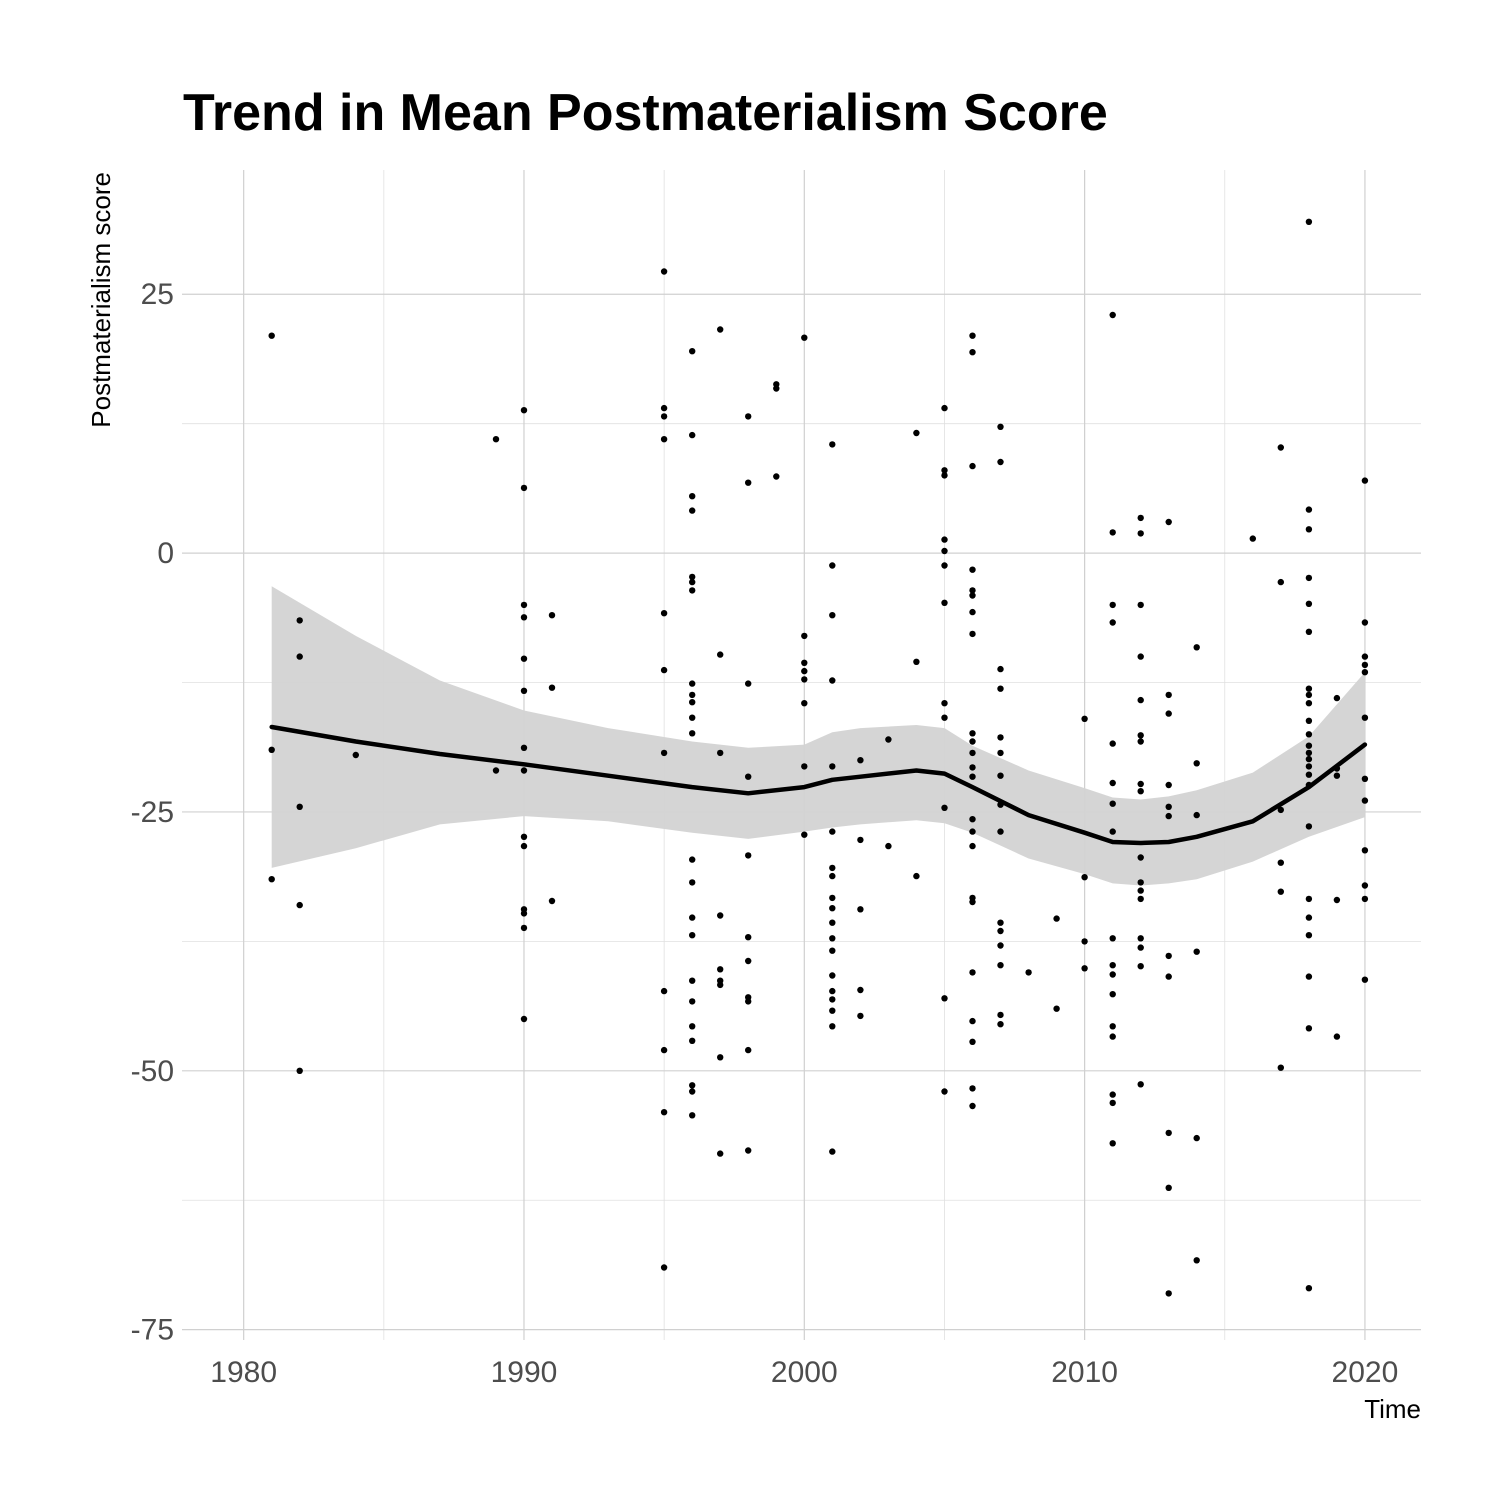  What do you see at coordinates (1084, 1372) in the screenshot?
I see `x-tick-label: 2010` at bounding box center [1084, 1372].